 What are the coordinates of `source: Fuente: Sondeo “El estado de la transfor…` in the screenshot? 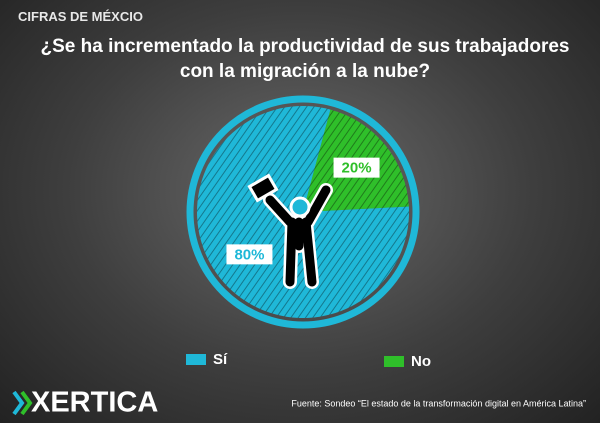 It's located at (438, 403).